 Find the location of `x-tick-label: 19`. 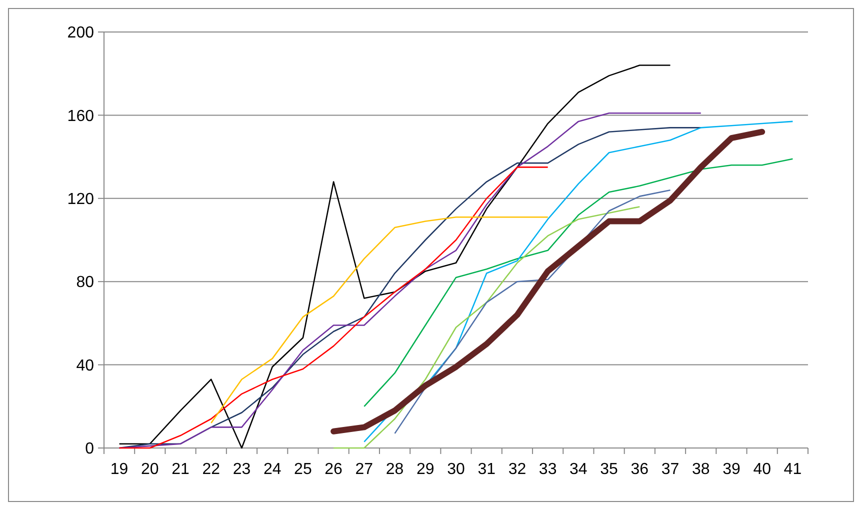

x-tick-label: 19 is located at coordinates (119, 469).